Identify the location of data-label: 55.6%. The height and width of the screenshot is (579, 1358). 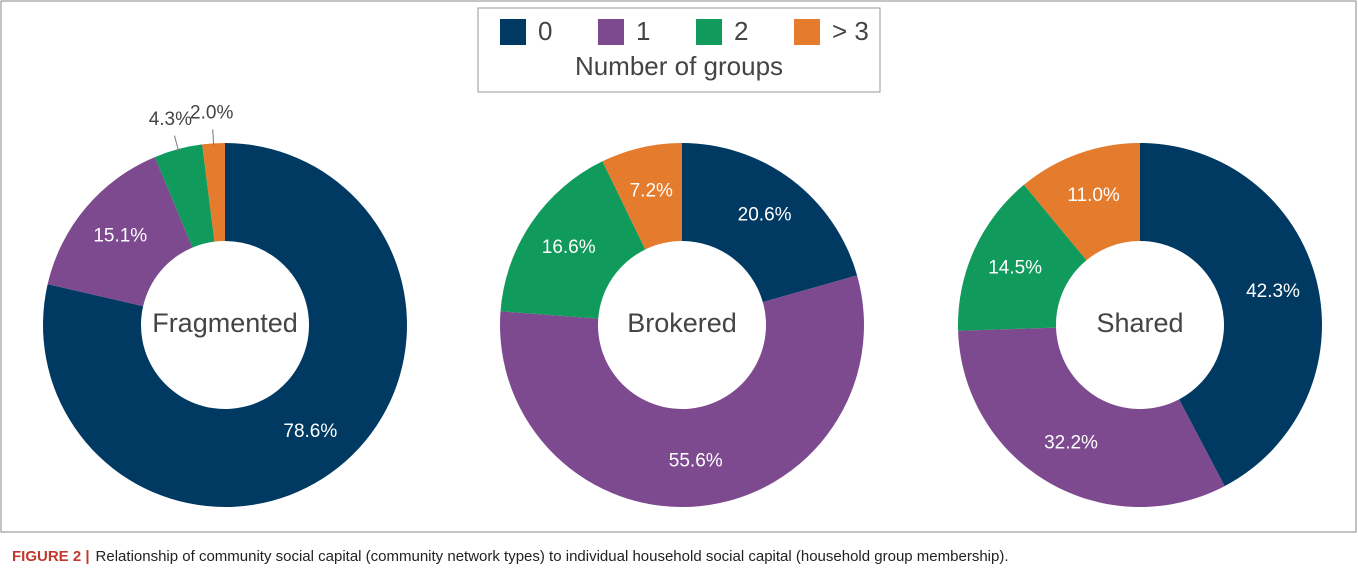
(696, 460).